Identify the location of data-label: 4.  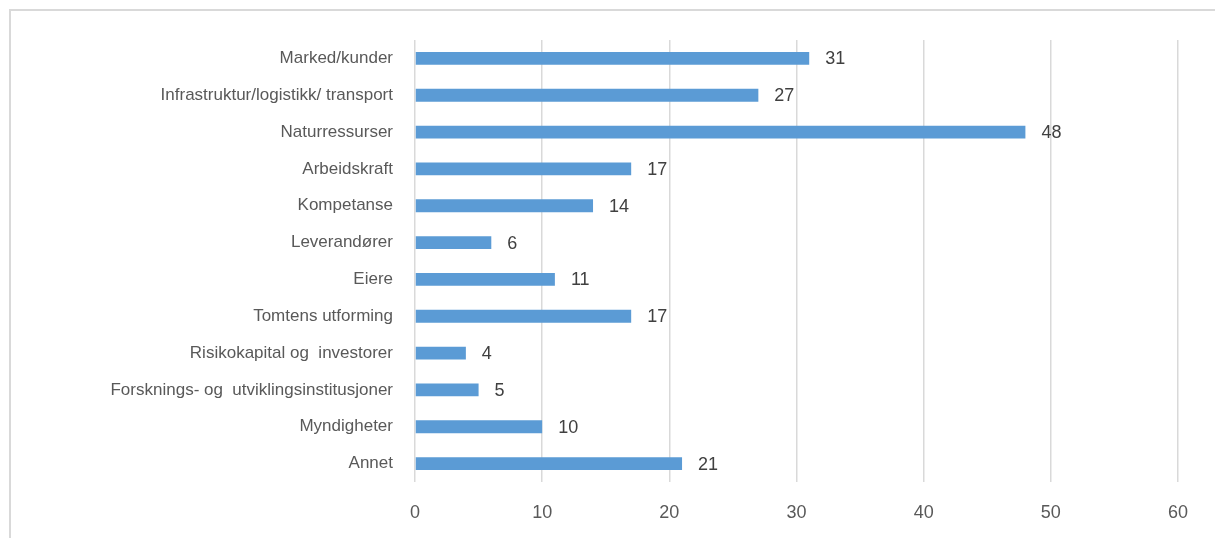
(486, 353).